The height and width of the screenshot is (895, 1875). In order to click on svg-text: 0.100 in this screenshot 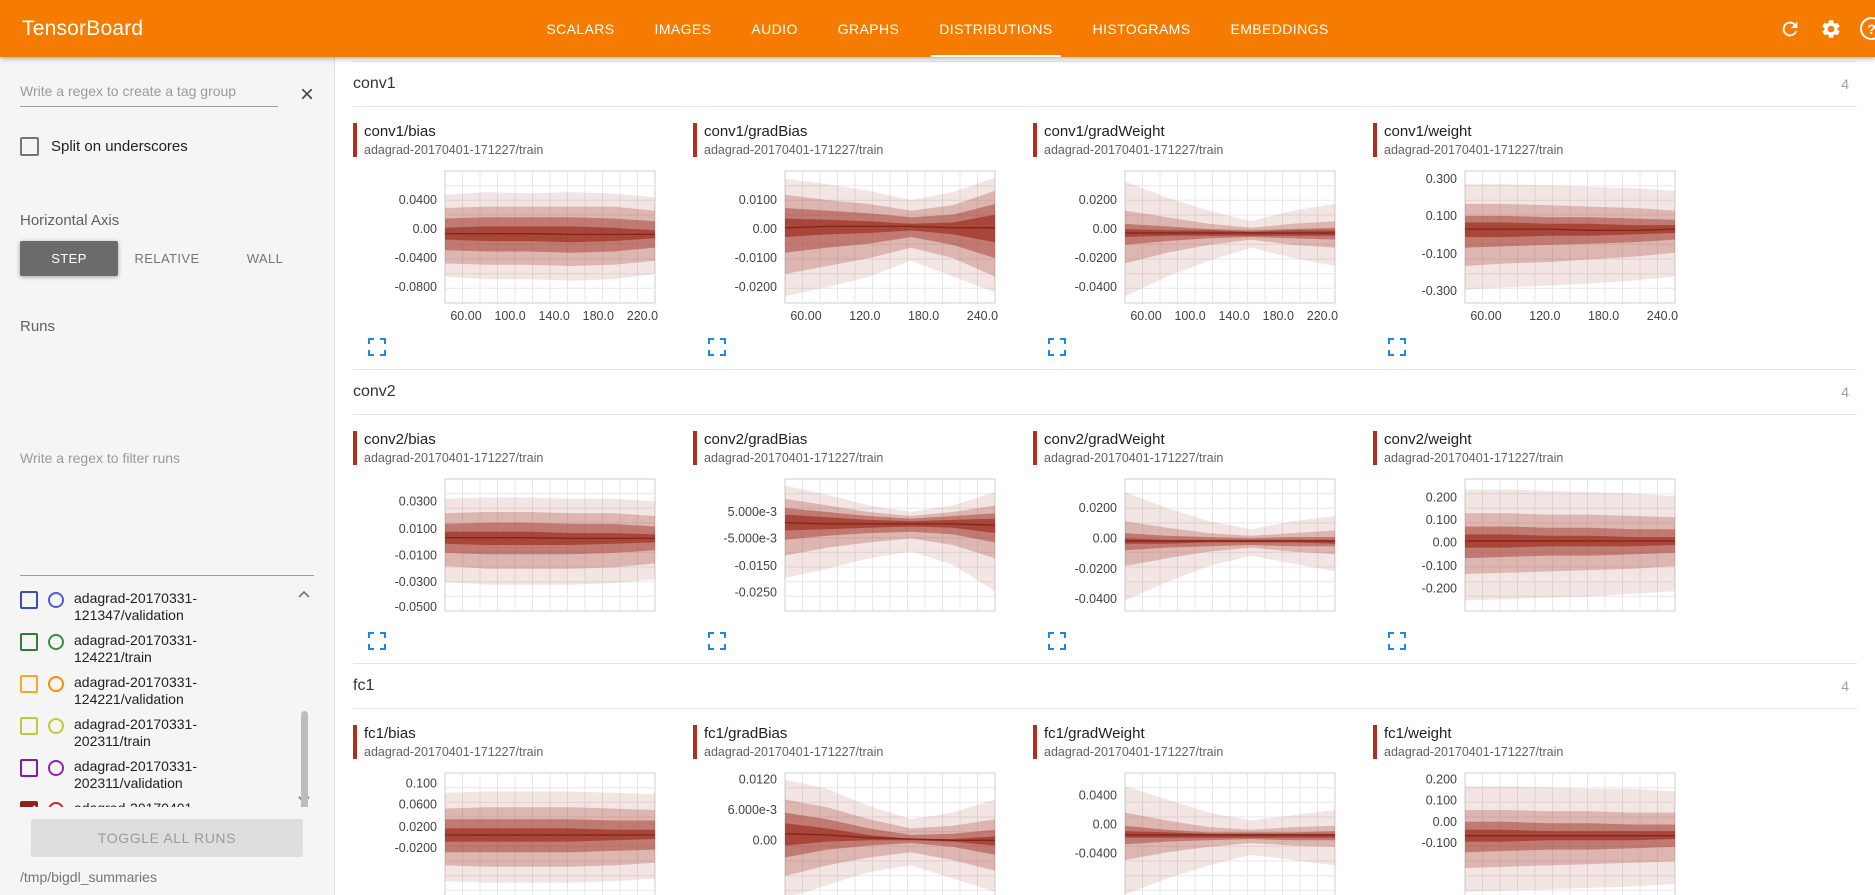, I will do `click(1441, 216)`.